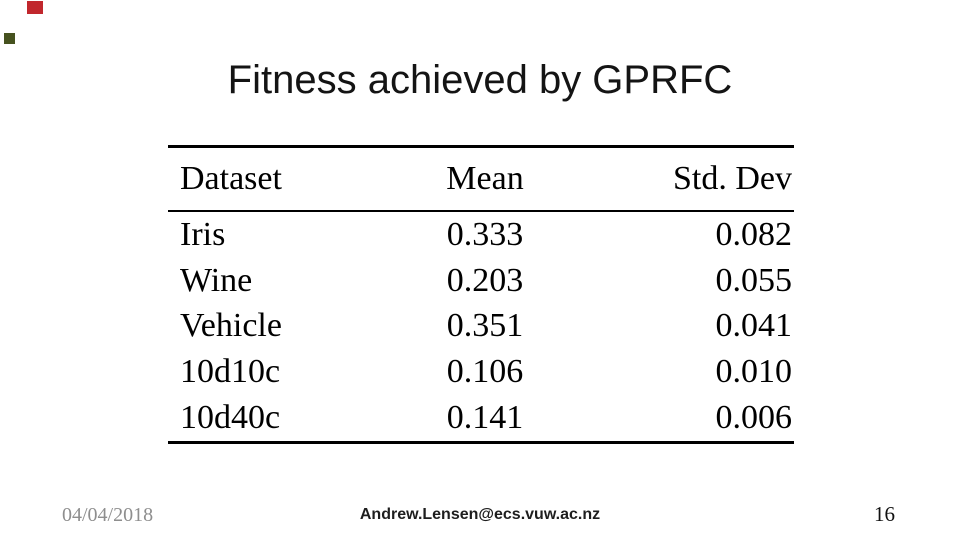 Image resolution: width=960 pixels, height=540 pixels. What do you see at coordinates (231, 178) in the screenshot?
I see `column-header-dataset: Dataset` at bounding box center [231, 178].